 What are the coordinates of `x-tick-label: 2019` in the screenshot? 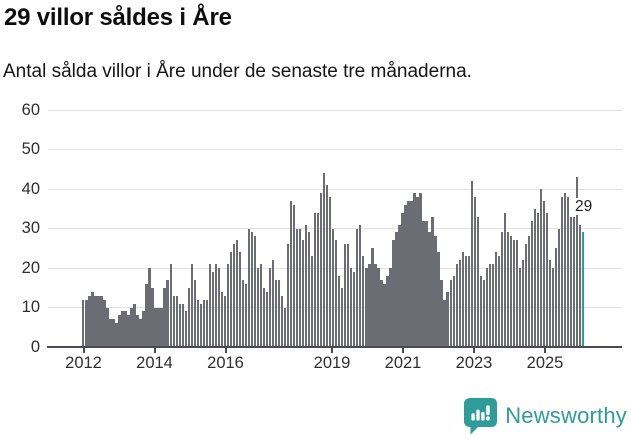 It's located at (332, 363).